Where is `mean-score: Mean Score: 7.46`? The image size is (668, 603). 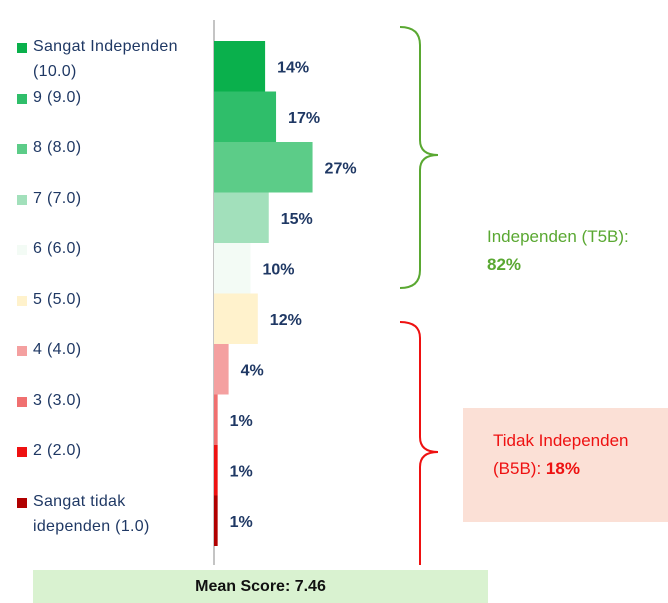 mean-score: Mean Score: 7.46 is located at coordinates (260, 586).